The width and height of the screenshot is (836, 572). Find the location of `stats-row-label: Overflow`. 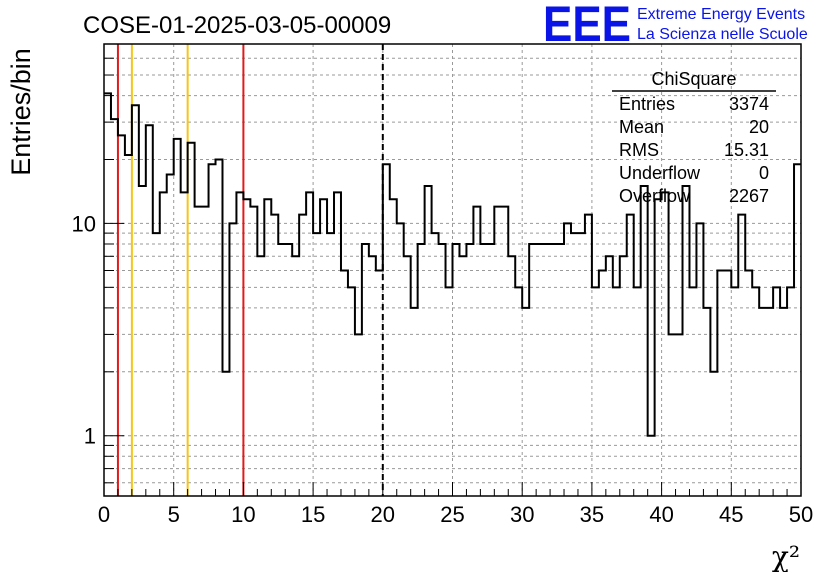

stats-row-label: Overflow is located at coordinates (655, 196).